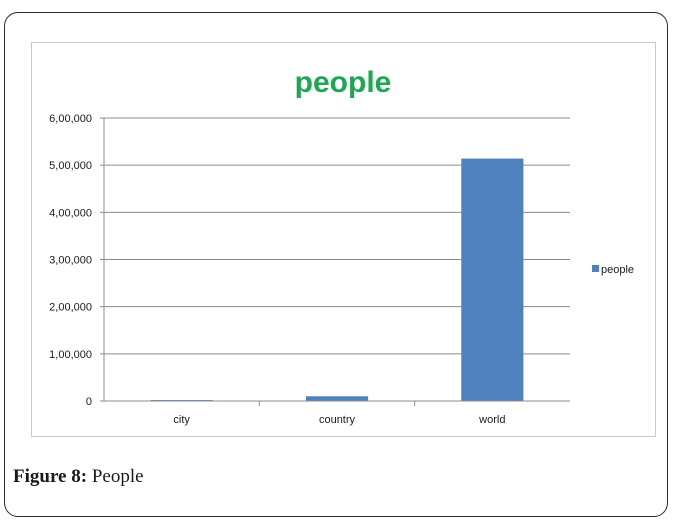 This screenshot has width=676, height=523. What do you see at coordinates (595, 268) in the screenshot?
I see `legend-swatch-people` at bounding box center [595, 268].